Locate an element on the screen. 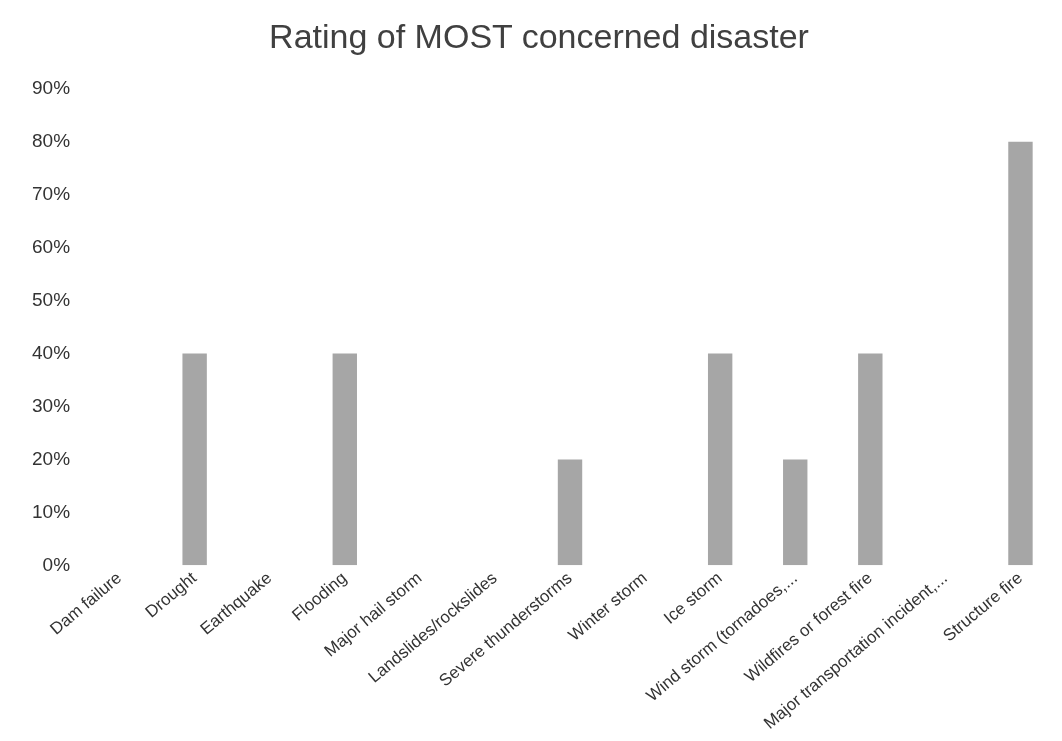  y-tick-label: 40% is located at coordinates (51, 352).